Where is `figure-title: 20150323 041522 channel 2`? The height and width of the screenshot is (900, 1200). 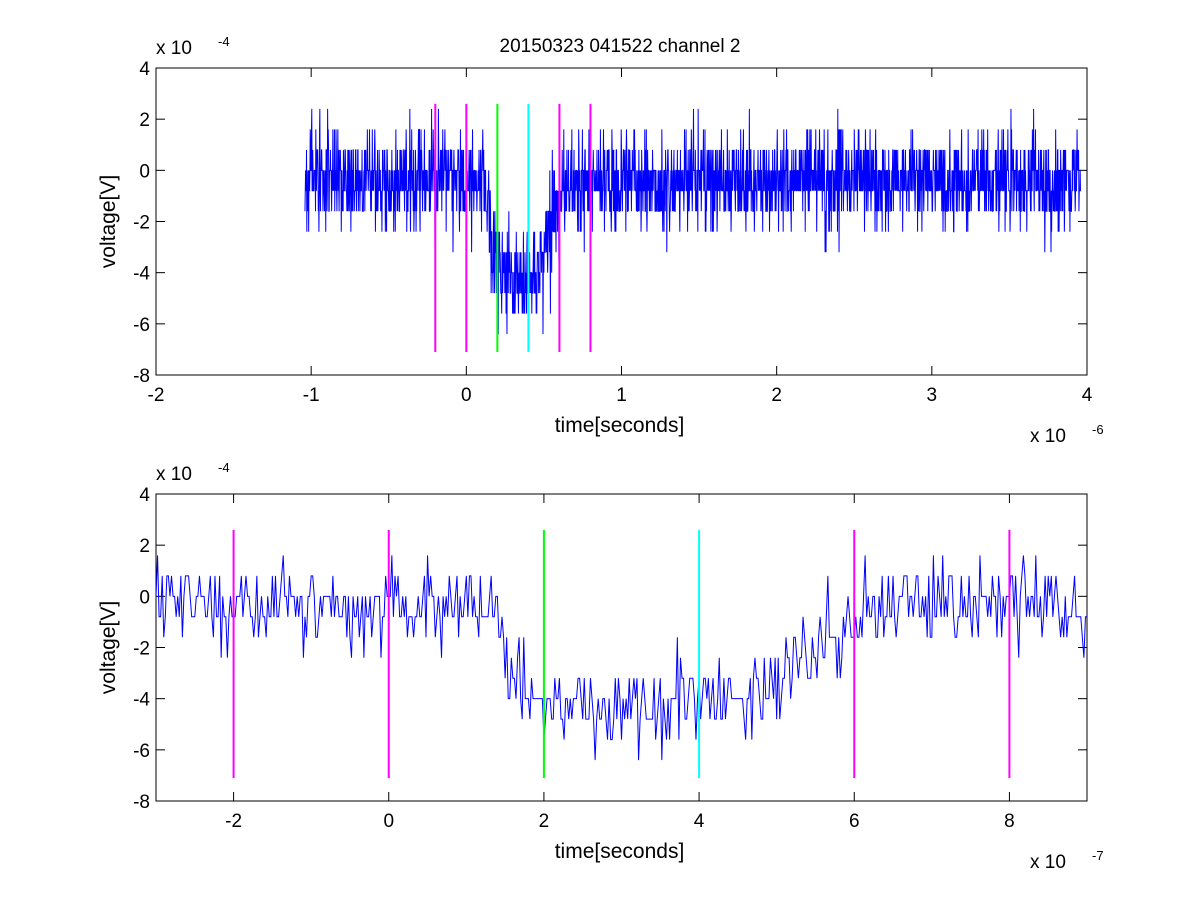
figure-title: 20150323 041522 channel 2 is located at coordinates (620, 46).